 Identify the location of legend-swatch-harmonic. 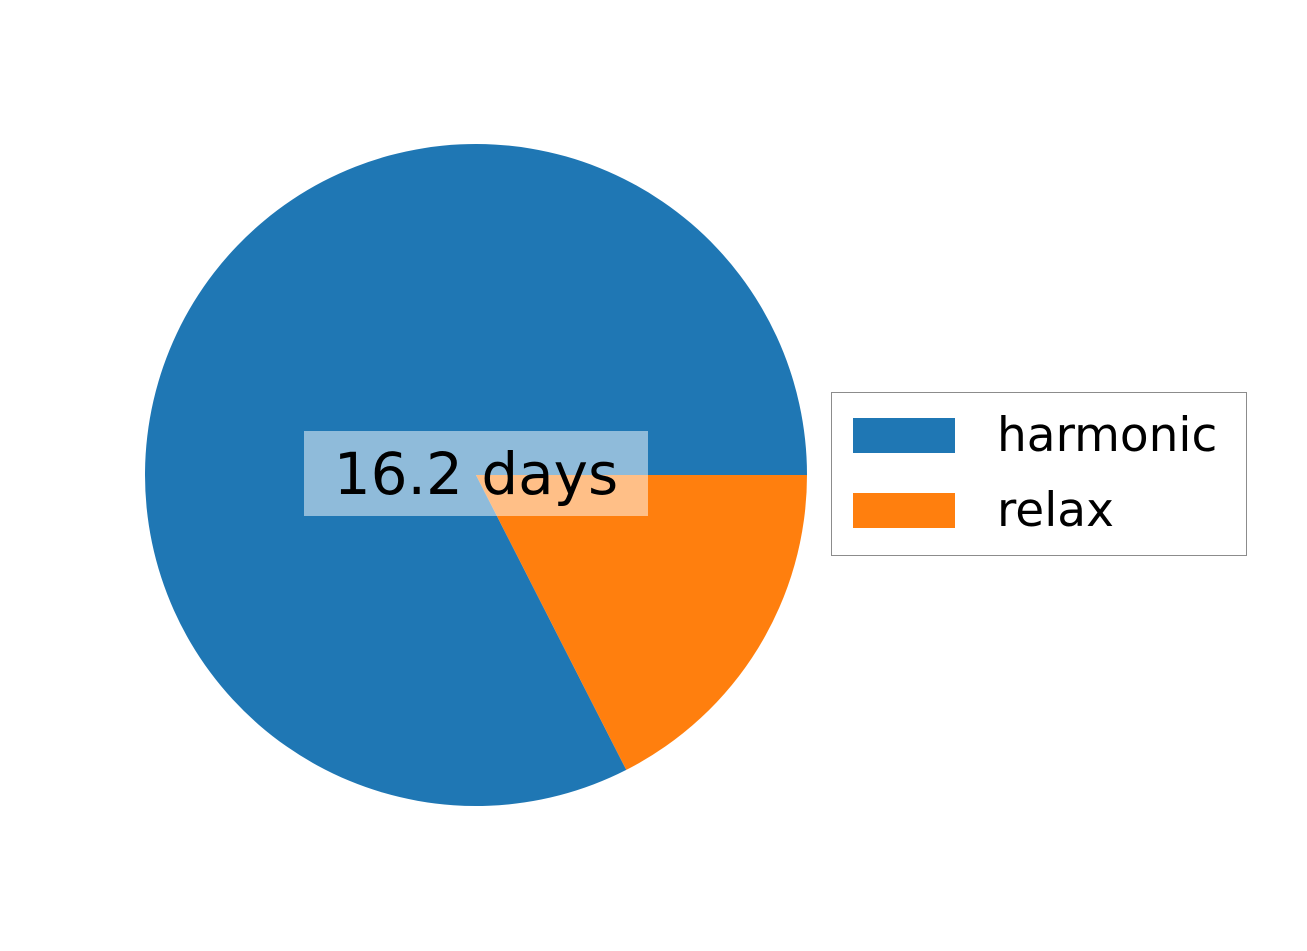
(904, 435).